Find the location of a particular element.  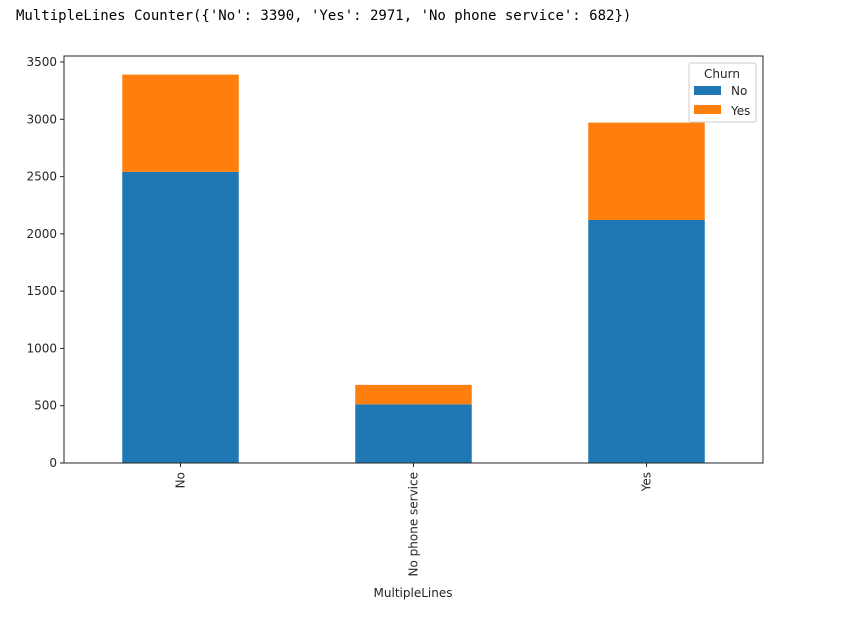

legend-title: Churn is located at coordinates (722, 74).